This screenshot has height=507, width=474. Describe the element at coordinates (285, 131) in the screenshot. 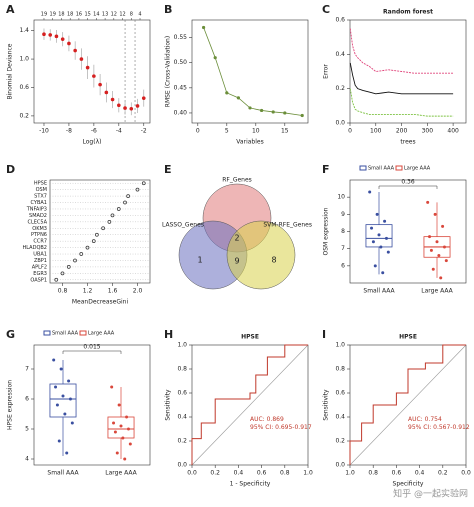

I see `x-tick-label: 15` at that location.